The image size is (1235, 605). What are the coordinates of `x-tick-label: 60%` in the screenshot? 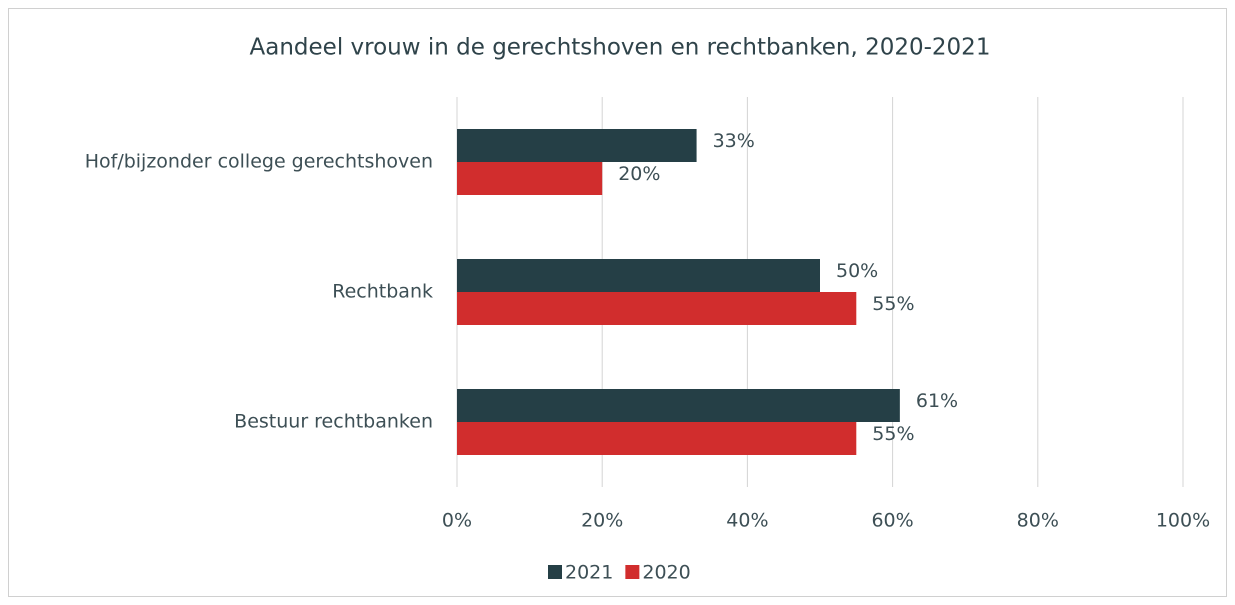 It's located at (892, 521).